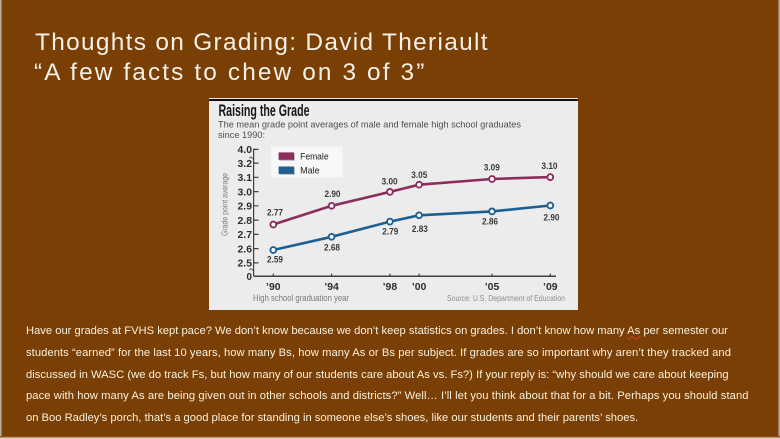  What do you see at coordinates (264, 110) in the screenshot?
I see `svg-text: Raising the Grade` at bounding box center [264, 110].